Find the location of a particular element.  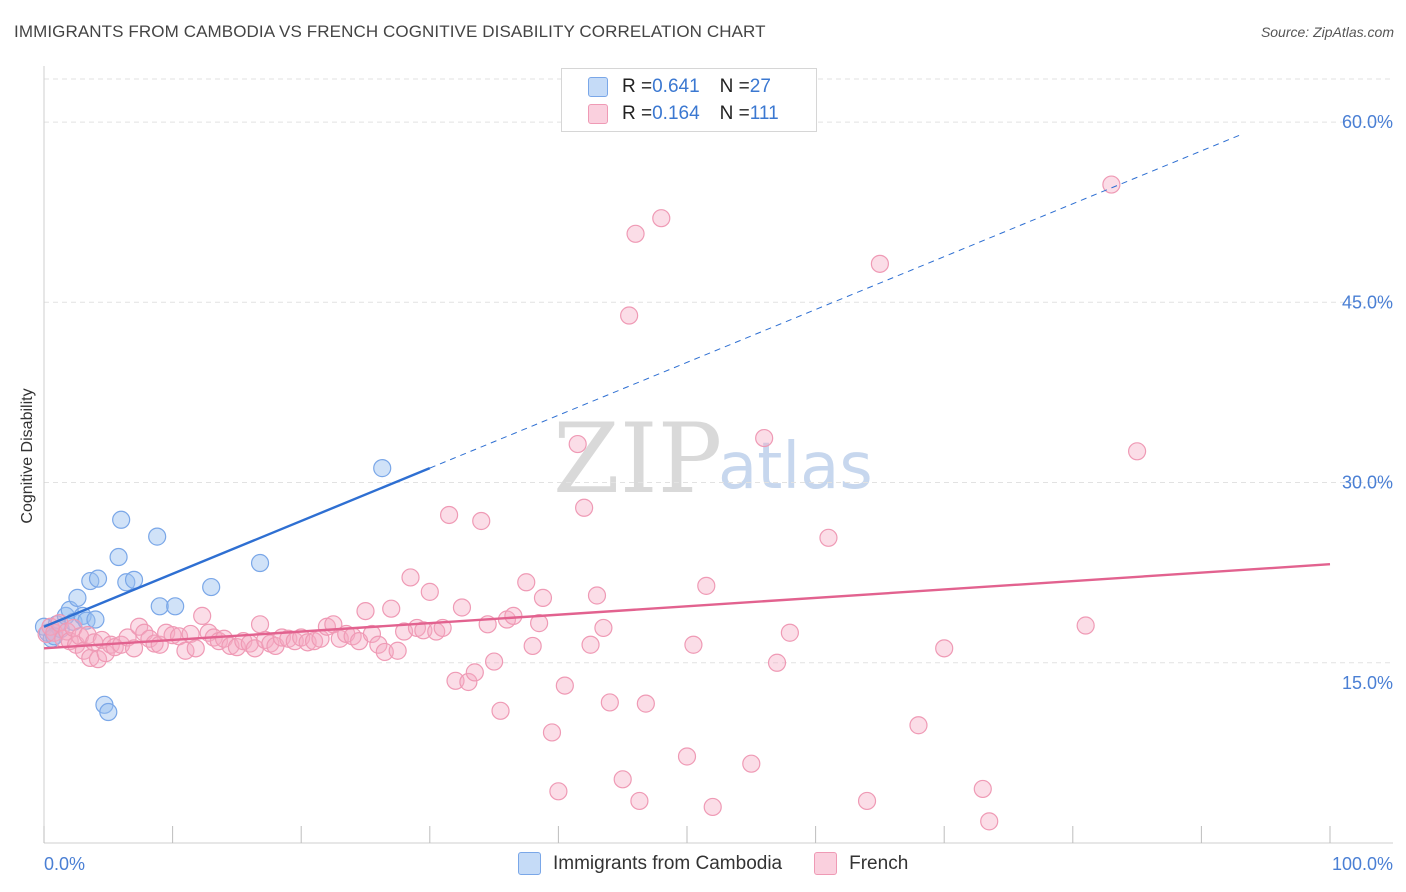

legend-r-value-cambodia: 0.641 is located at coordinates (676, 86).